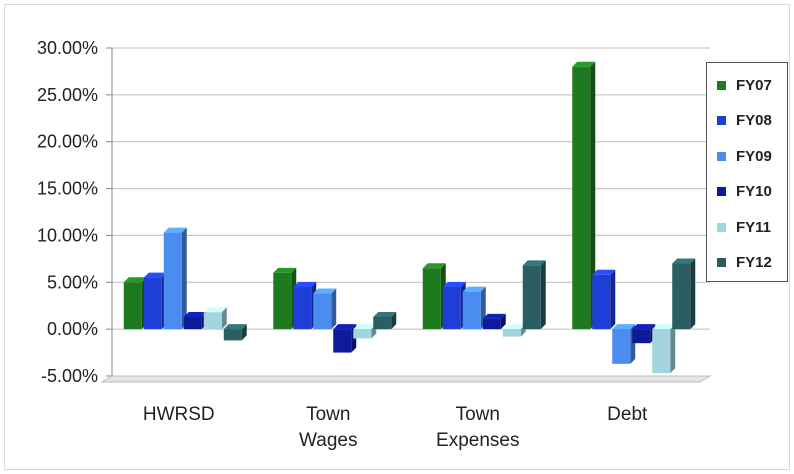 The width and height of the screenshot is (794, 474). What do you see at coordinates (477, 427) in the screenshot?
I see `category-label: Town Expenses` at bounding box center [477, 427].